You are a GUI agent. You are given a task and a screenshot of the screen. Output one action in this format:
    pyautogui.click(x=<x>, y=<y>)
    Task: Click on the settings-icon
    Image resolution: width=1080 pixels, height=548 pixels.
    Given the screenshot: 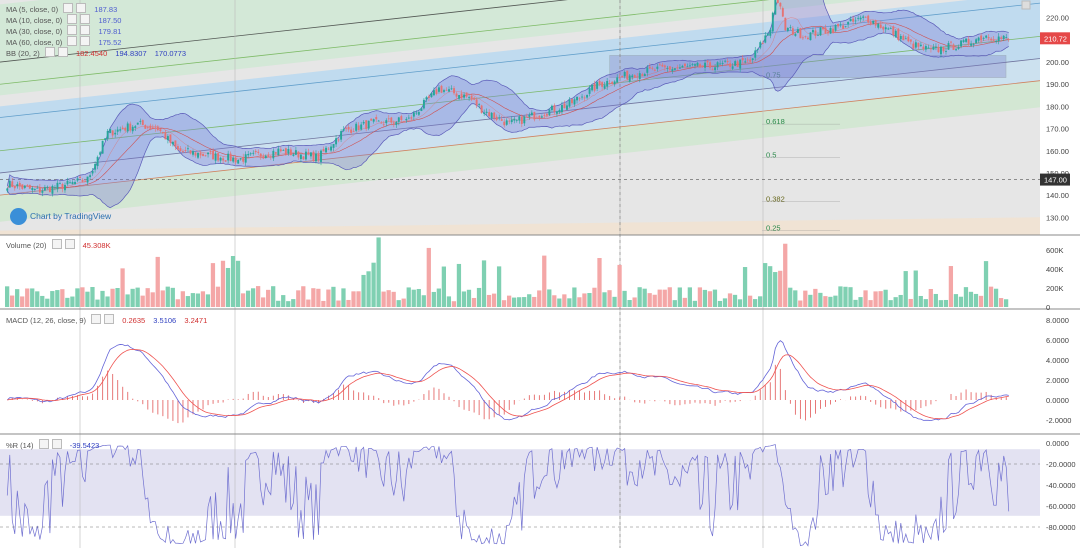 What is the action you would take?
    pyautogui.click(x=49, y=52)
    